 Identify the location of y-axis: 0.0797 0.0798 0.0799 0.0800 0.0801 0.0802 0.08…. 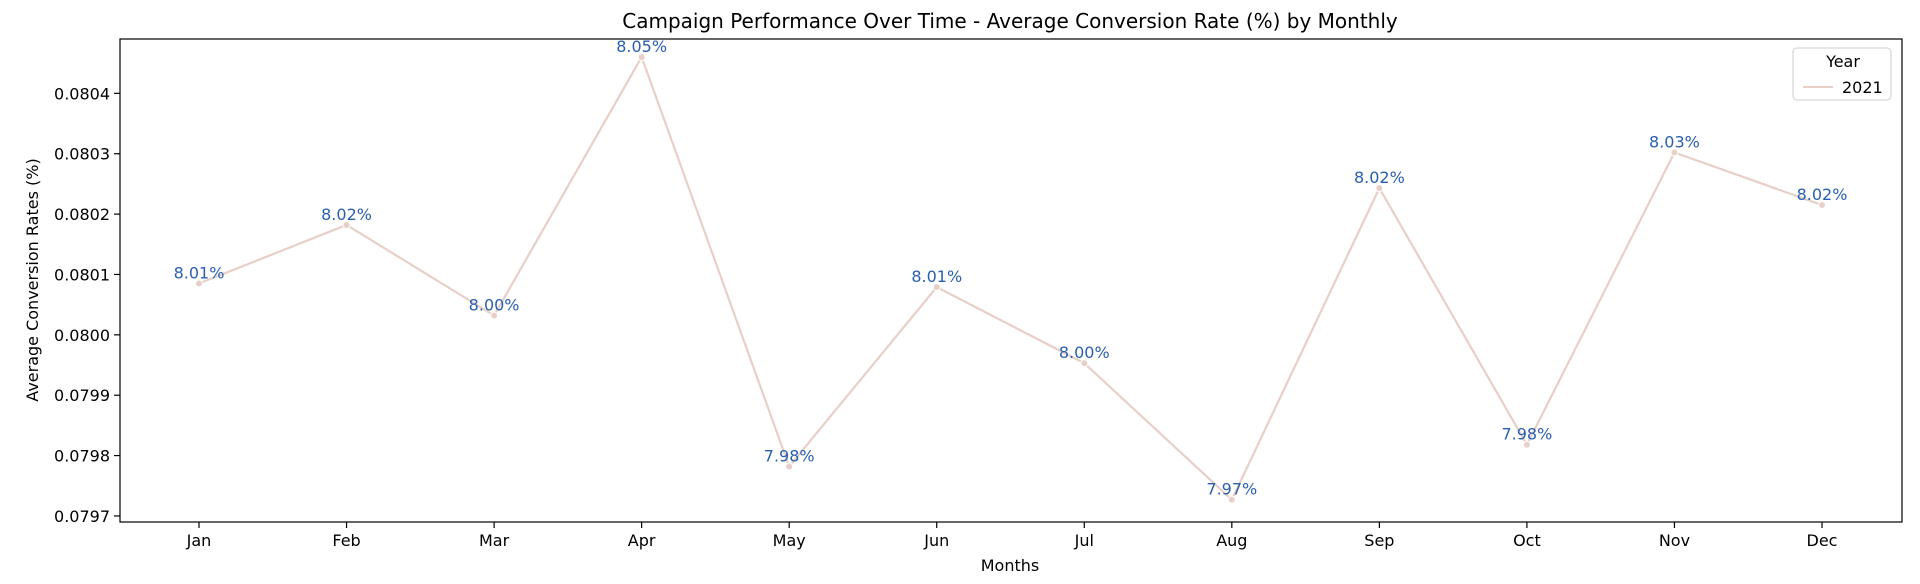
(87, 305).